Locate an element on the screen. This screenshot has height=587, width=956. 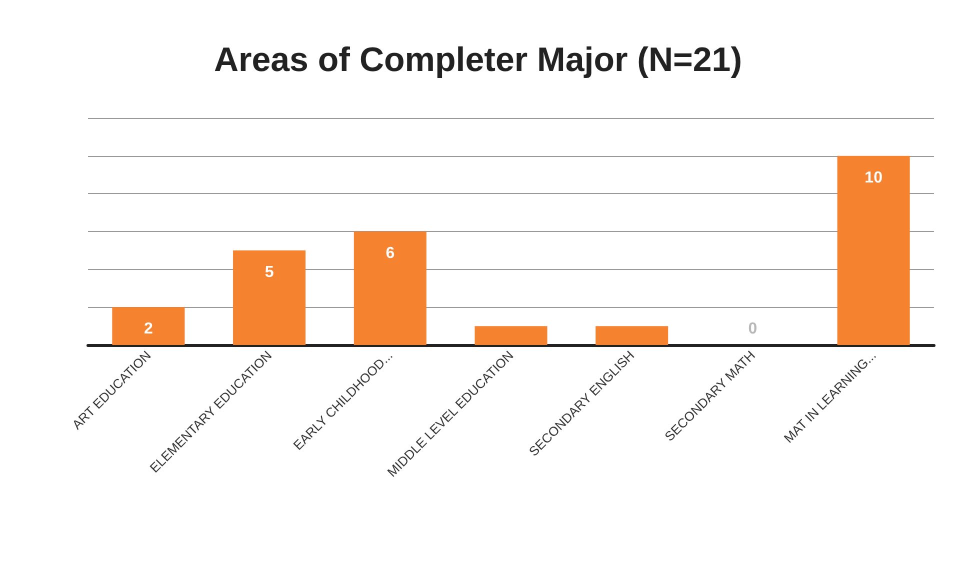
data-label: 10 is located at coordinates (873, 177).